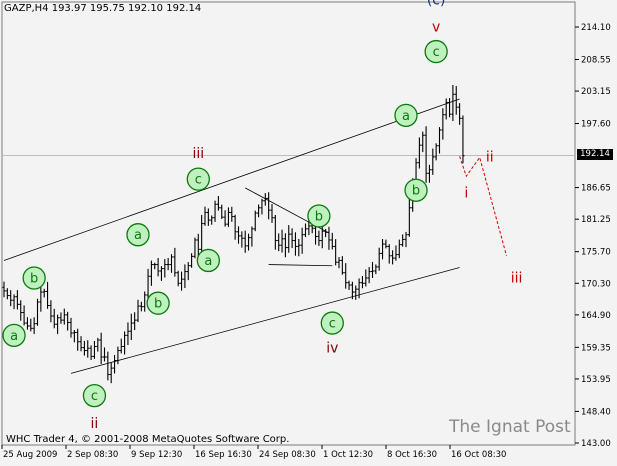 The width and height of the screenshot is (617, 466). I want to click on time-tick-label: 16 Sep 16:30, so click(223, 455).